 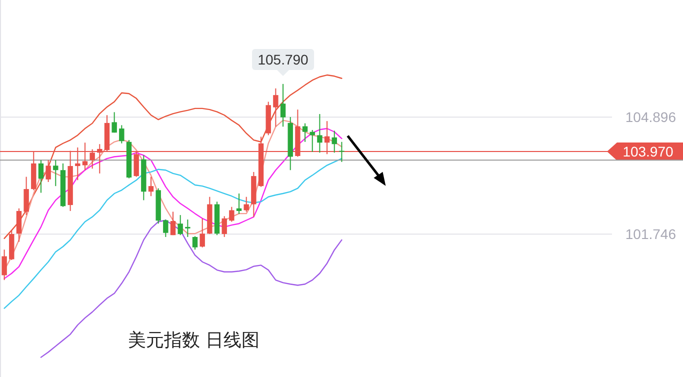 What do you see at coordinates (283, 59) in the screenshot?
I see `annotation: 105.790` at bounding box center [283, 59].